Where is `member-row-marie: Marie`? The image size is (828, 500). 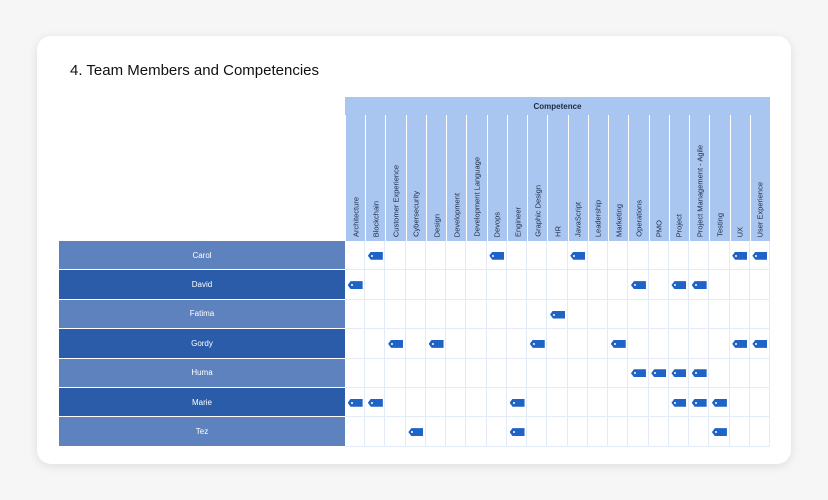 member-row-marie: Marie is located at coordinates (202, 403).